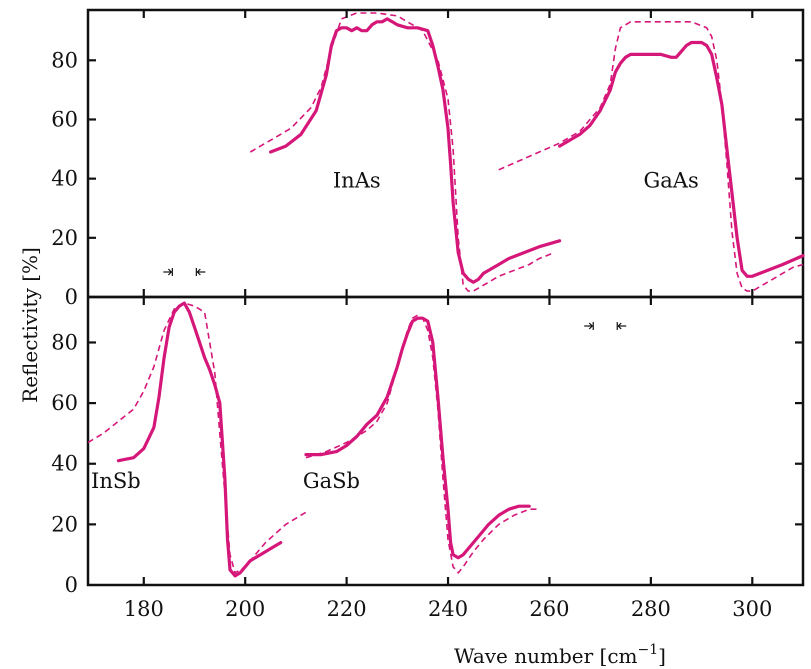  I want to click on x-axis-label: Wave number [cm−1], so click(560, 655).